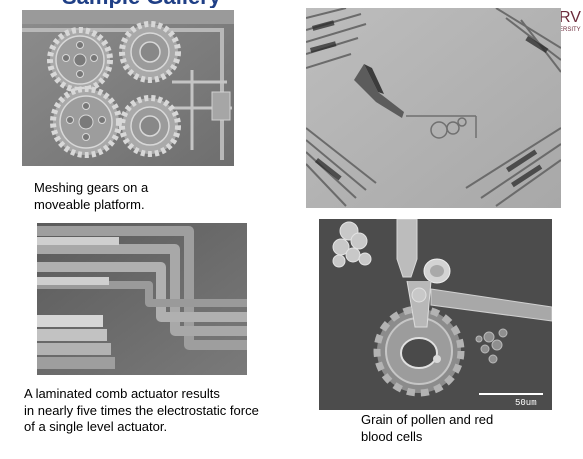 The width and height of the screenshot is (583, 459). Describe the element at coordinates (526, 403) in the screenshot. I see `scale-bar-label: 50um` at that location.